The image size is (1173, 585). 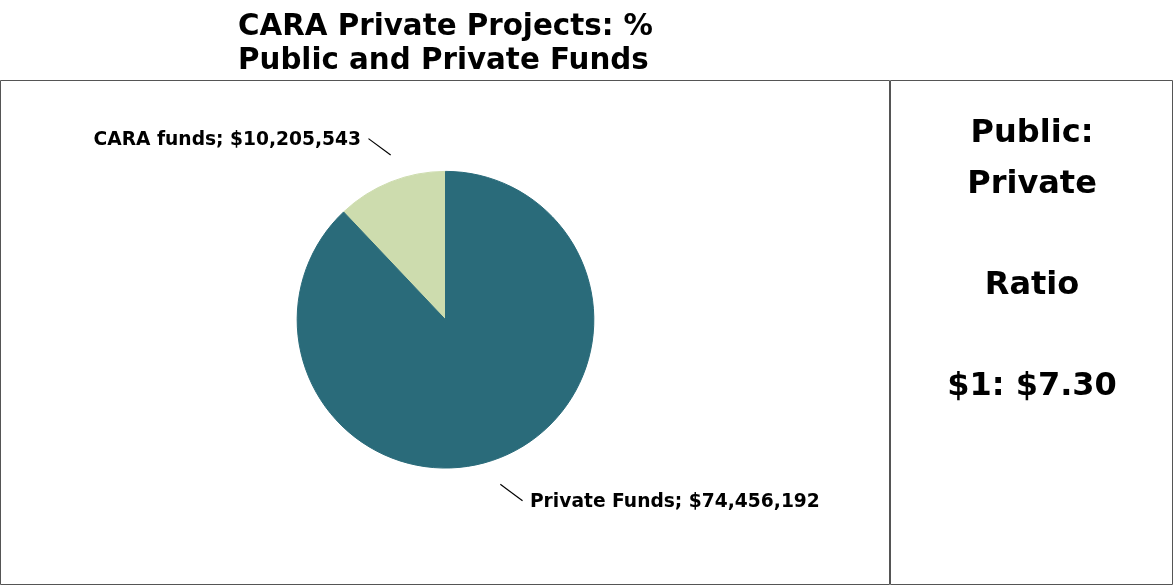 What do you see at coordinates (674, 501) in the screenshot?
I see `slice-label: Private Funds; $74,456,192` at bounding box center [674, 501].